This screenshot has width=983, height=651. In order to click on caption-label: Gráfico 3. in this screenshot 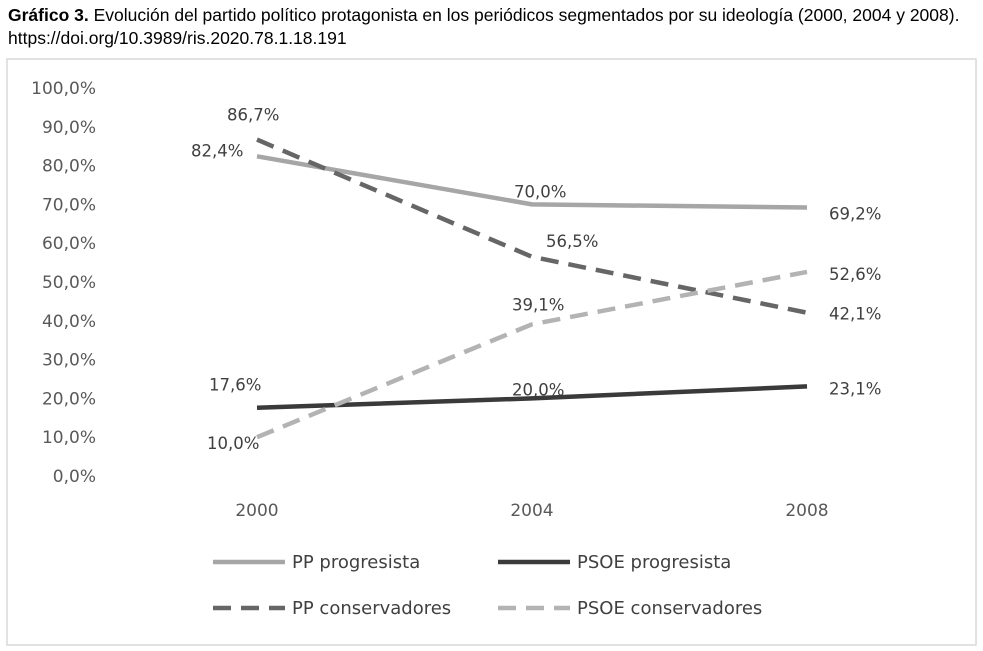, I will do `click(48, 15)`.